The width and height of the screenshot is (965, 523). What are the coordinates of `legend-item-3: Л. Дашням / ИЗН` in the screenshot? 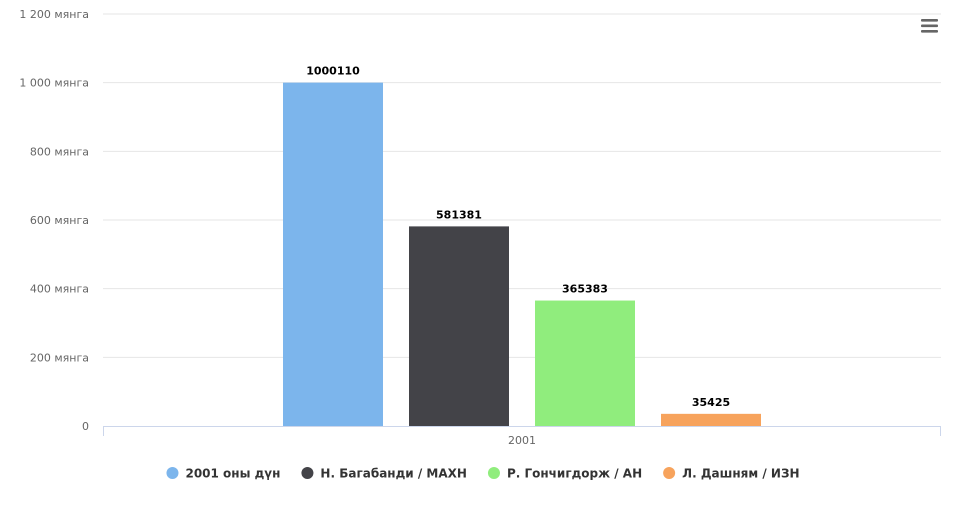 It's located at (731, 474).